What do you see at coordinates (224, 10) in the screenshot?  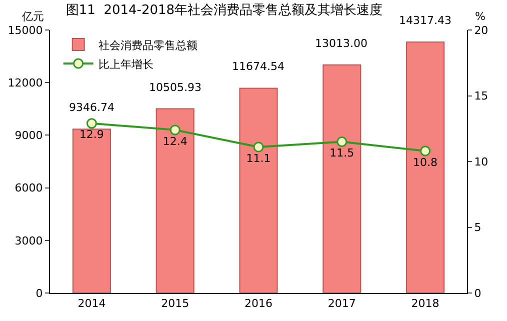 I see `chart-title: 图11 2014-2018年社会消费品零售总额及其增长速度` at bounding box center [224, 10].